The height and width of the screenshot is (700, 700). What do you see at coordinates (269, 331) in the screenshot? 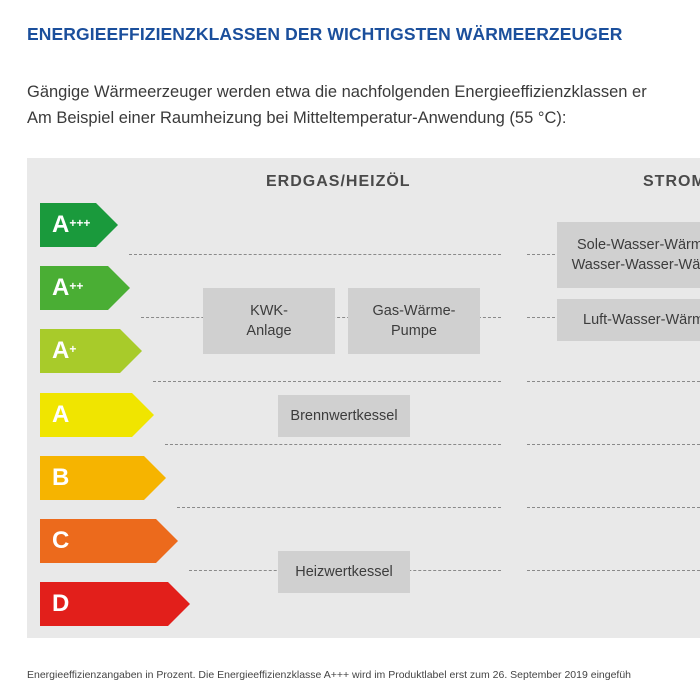
I see `generator-label-line-2: Anlage` at bounding box center [269, 331].